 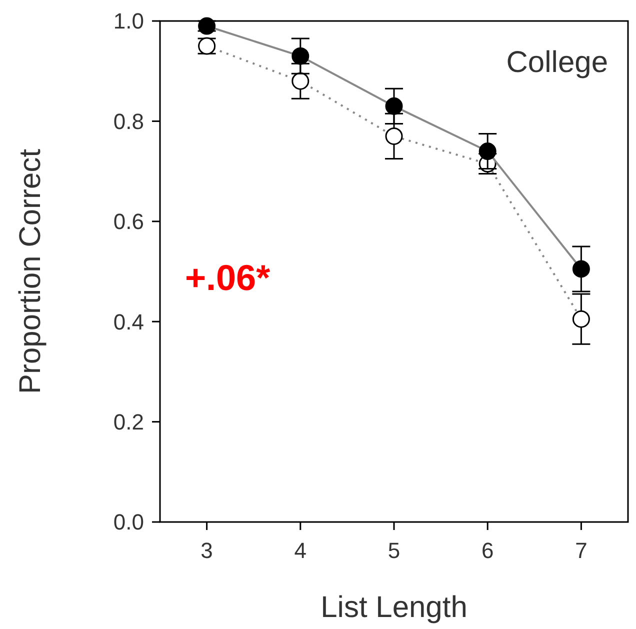 I want to click on y-tick-label: 0.6, so click(x=128, y=221).